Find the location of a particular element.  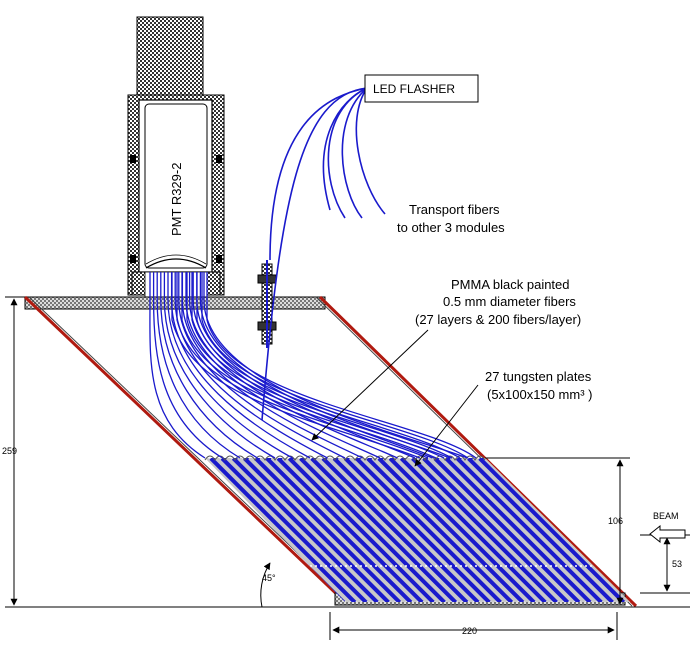

led-flasher-label: LED FLASHER is located at coordinates (414, 89).